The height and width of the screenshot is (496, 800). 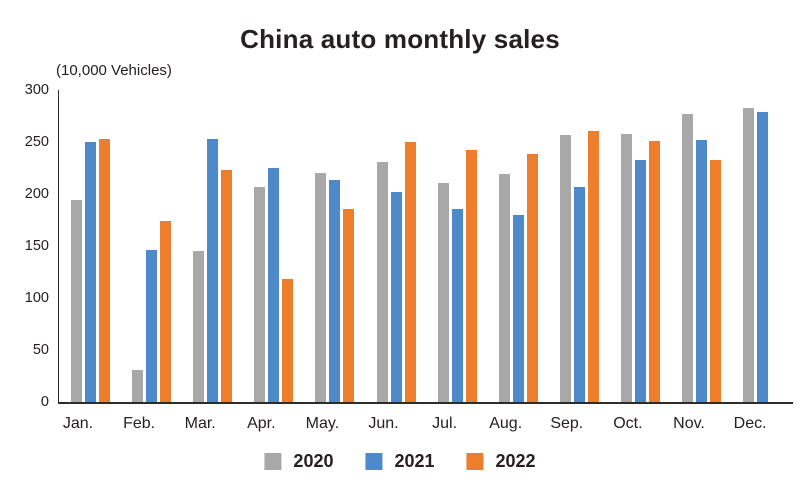 I want to click on legend-swatch-2020, so click(x=273, y=461).